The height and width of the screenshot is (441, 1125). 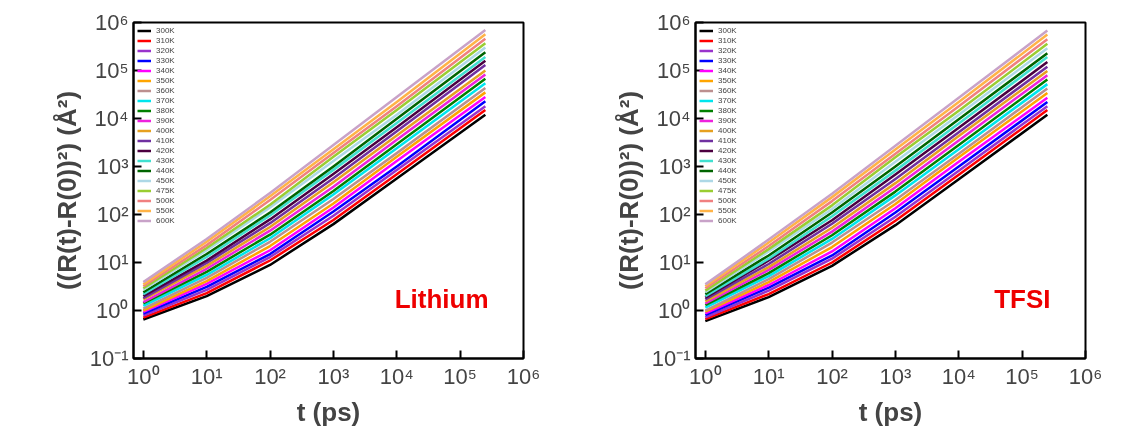 I want to click on annotation: Lithium, so click(x=441, y=298).